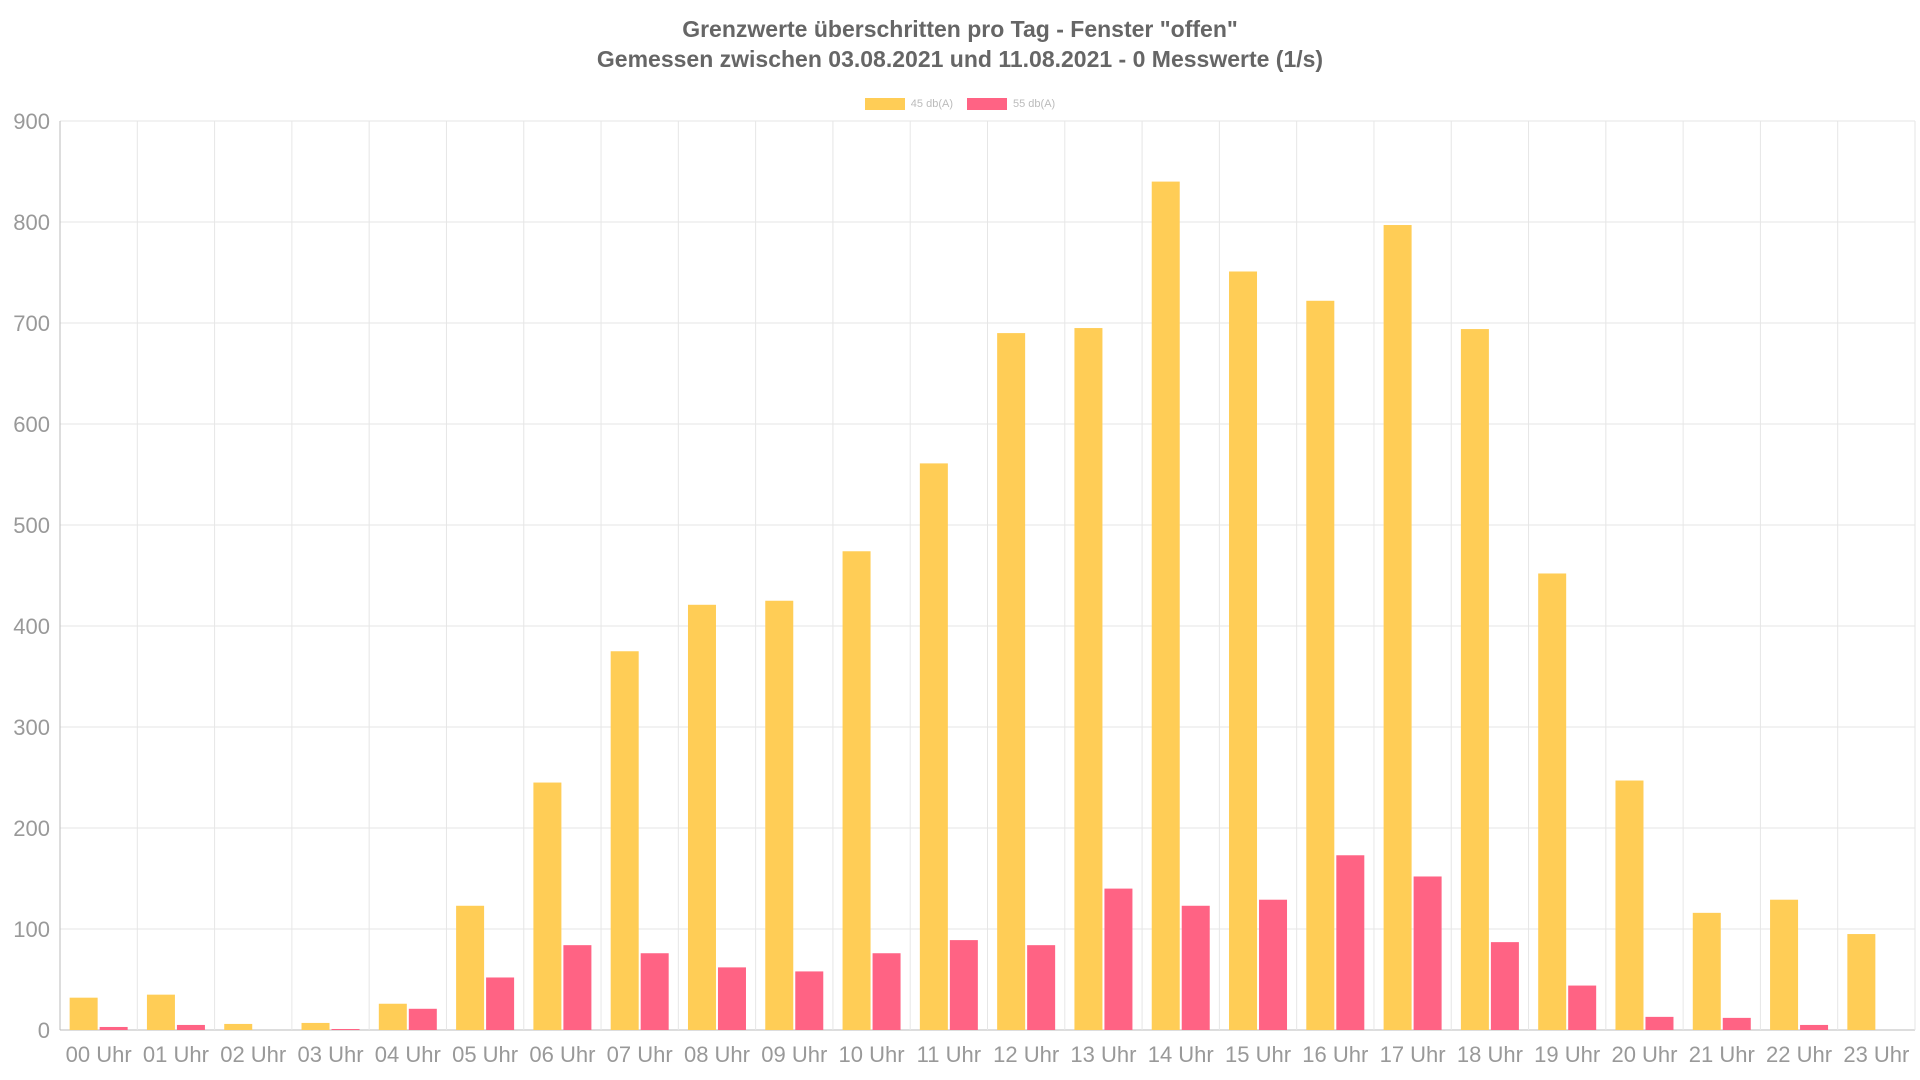  I want to click on x-tick-label: 02 Uhr, so click(253, 1054).